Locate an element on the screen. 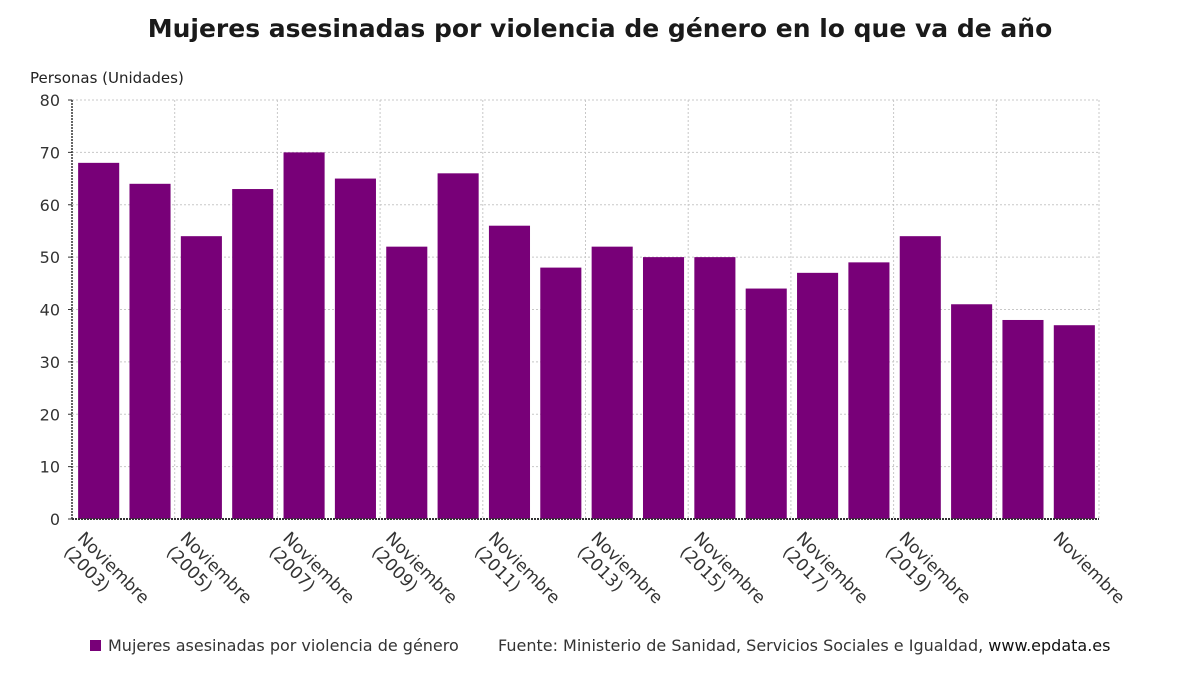 The image size is (1200, 675). y-axis-label: Personas (Unidades) is located at coordinates (107, 78).